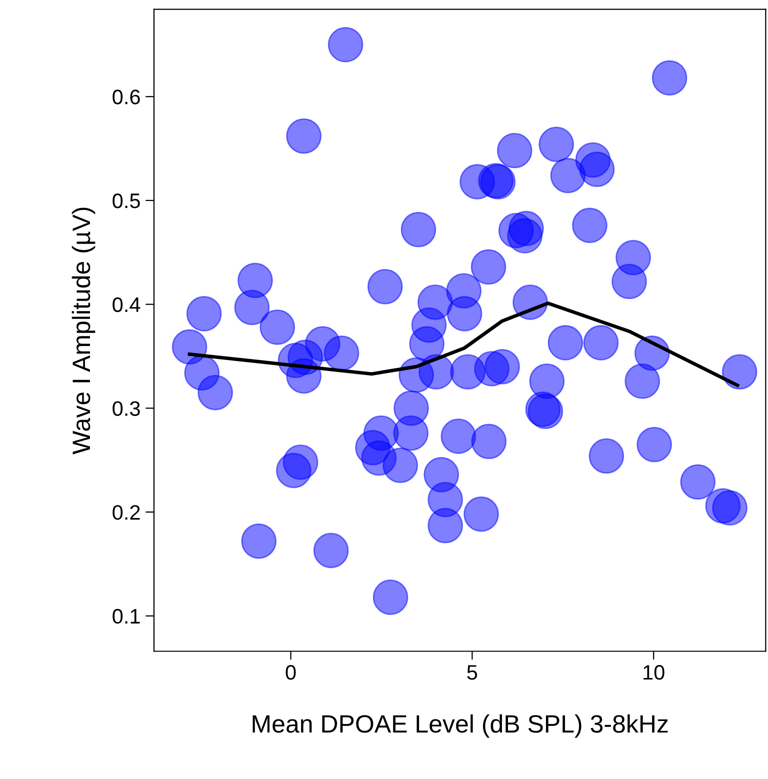 The image size is (768, 779). I want to click on x-tick-label: 0, so click(291, 672).